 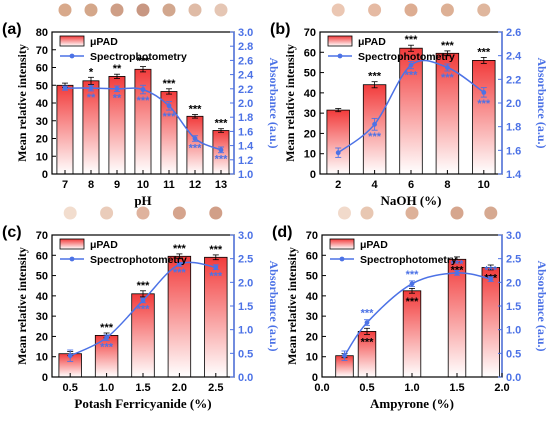 What do you see at coordinates (221, 185) in the screenshot?
I see `x-tick-label: 13` at bounding box center [221, 185].